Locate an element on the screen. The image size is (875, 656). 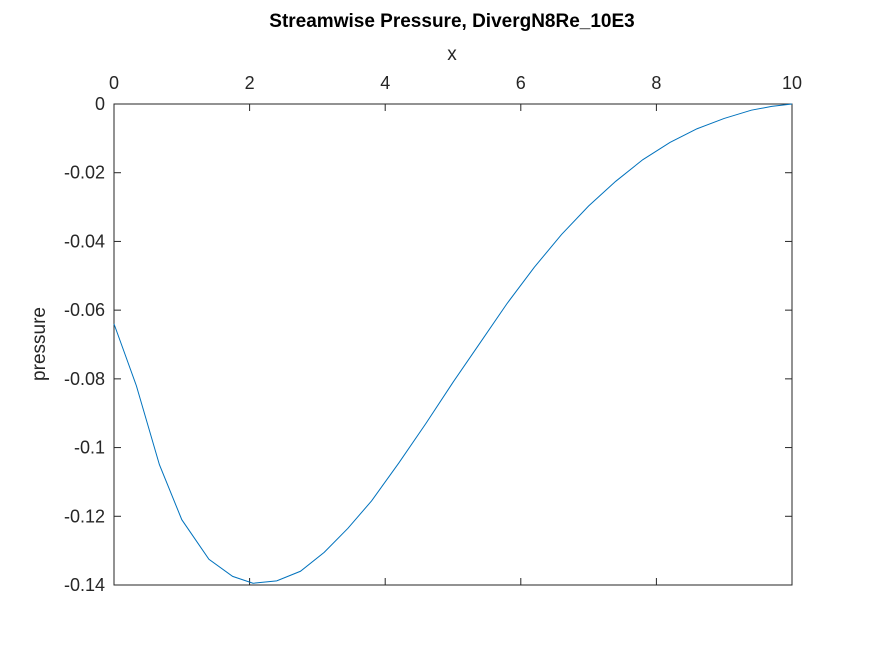
y-tick-label: -0.1 is located at coordinates (89, 448).